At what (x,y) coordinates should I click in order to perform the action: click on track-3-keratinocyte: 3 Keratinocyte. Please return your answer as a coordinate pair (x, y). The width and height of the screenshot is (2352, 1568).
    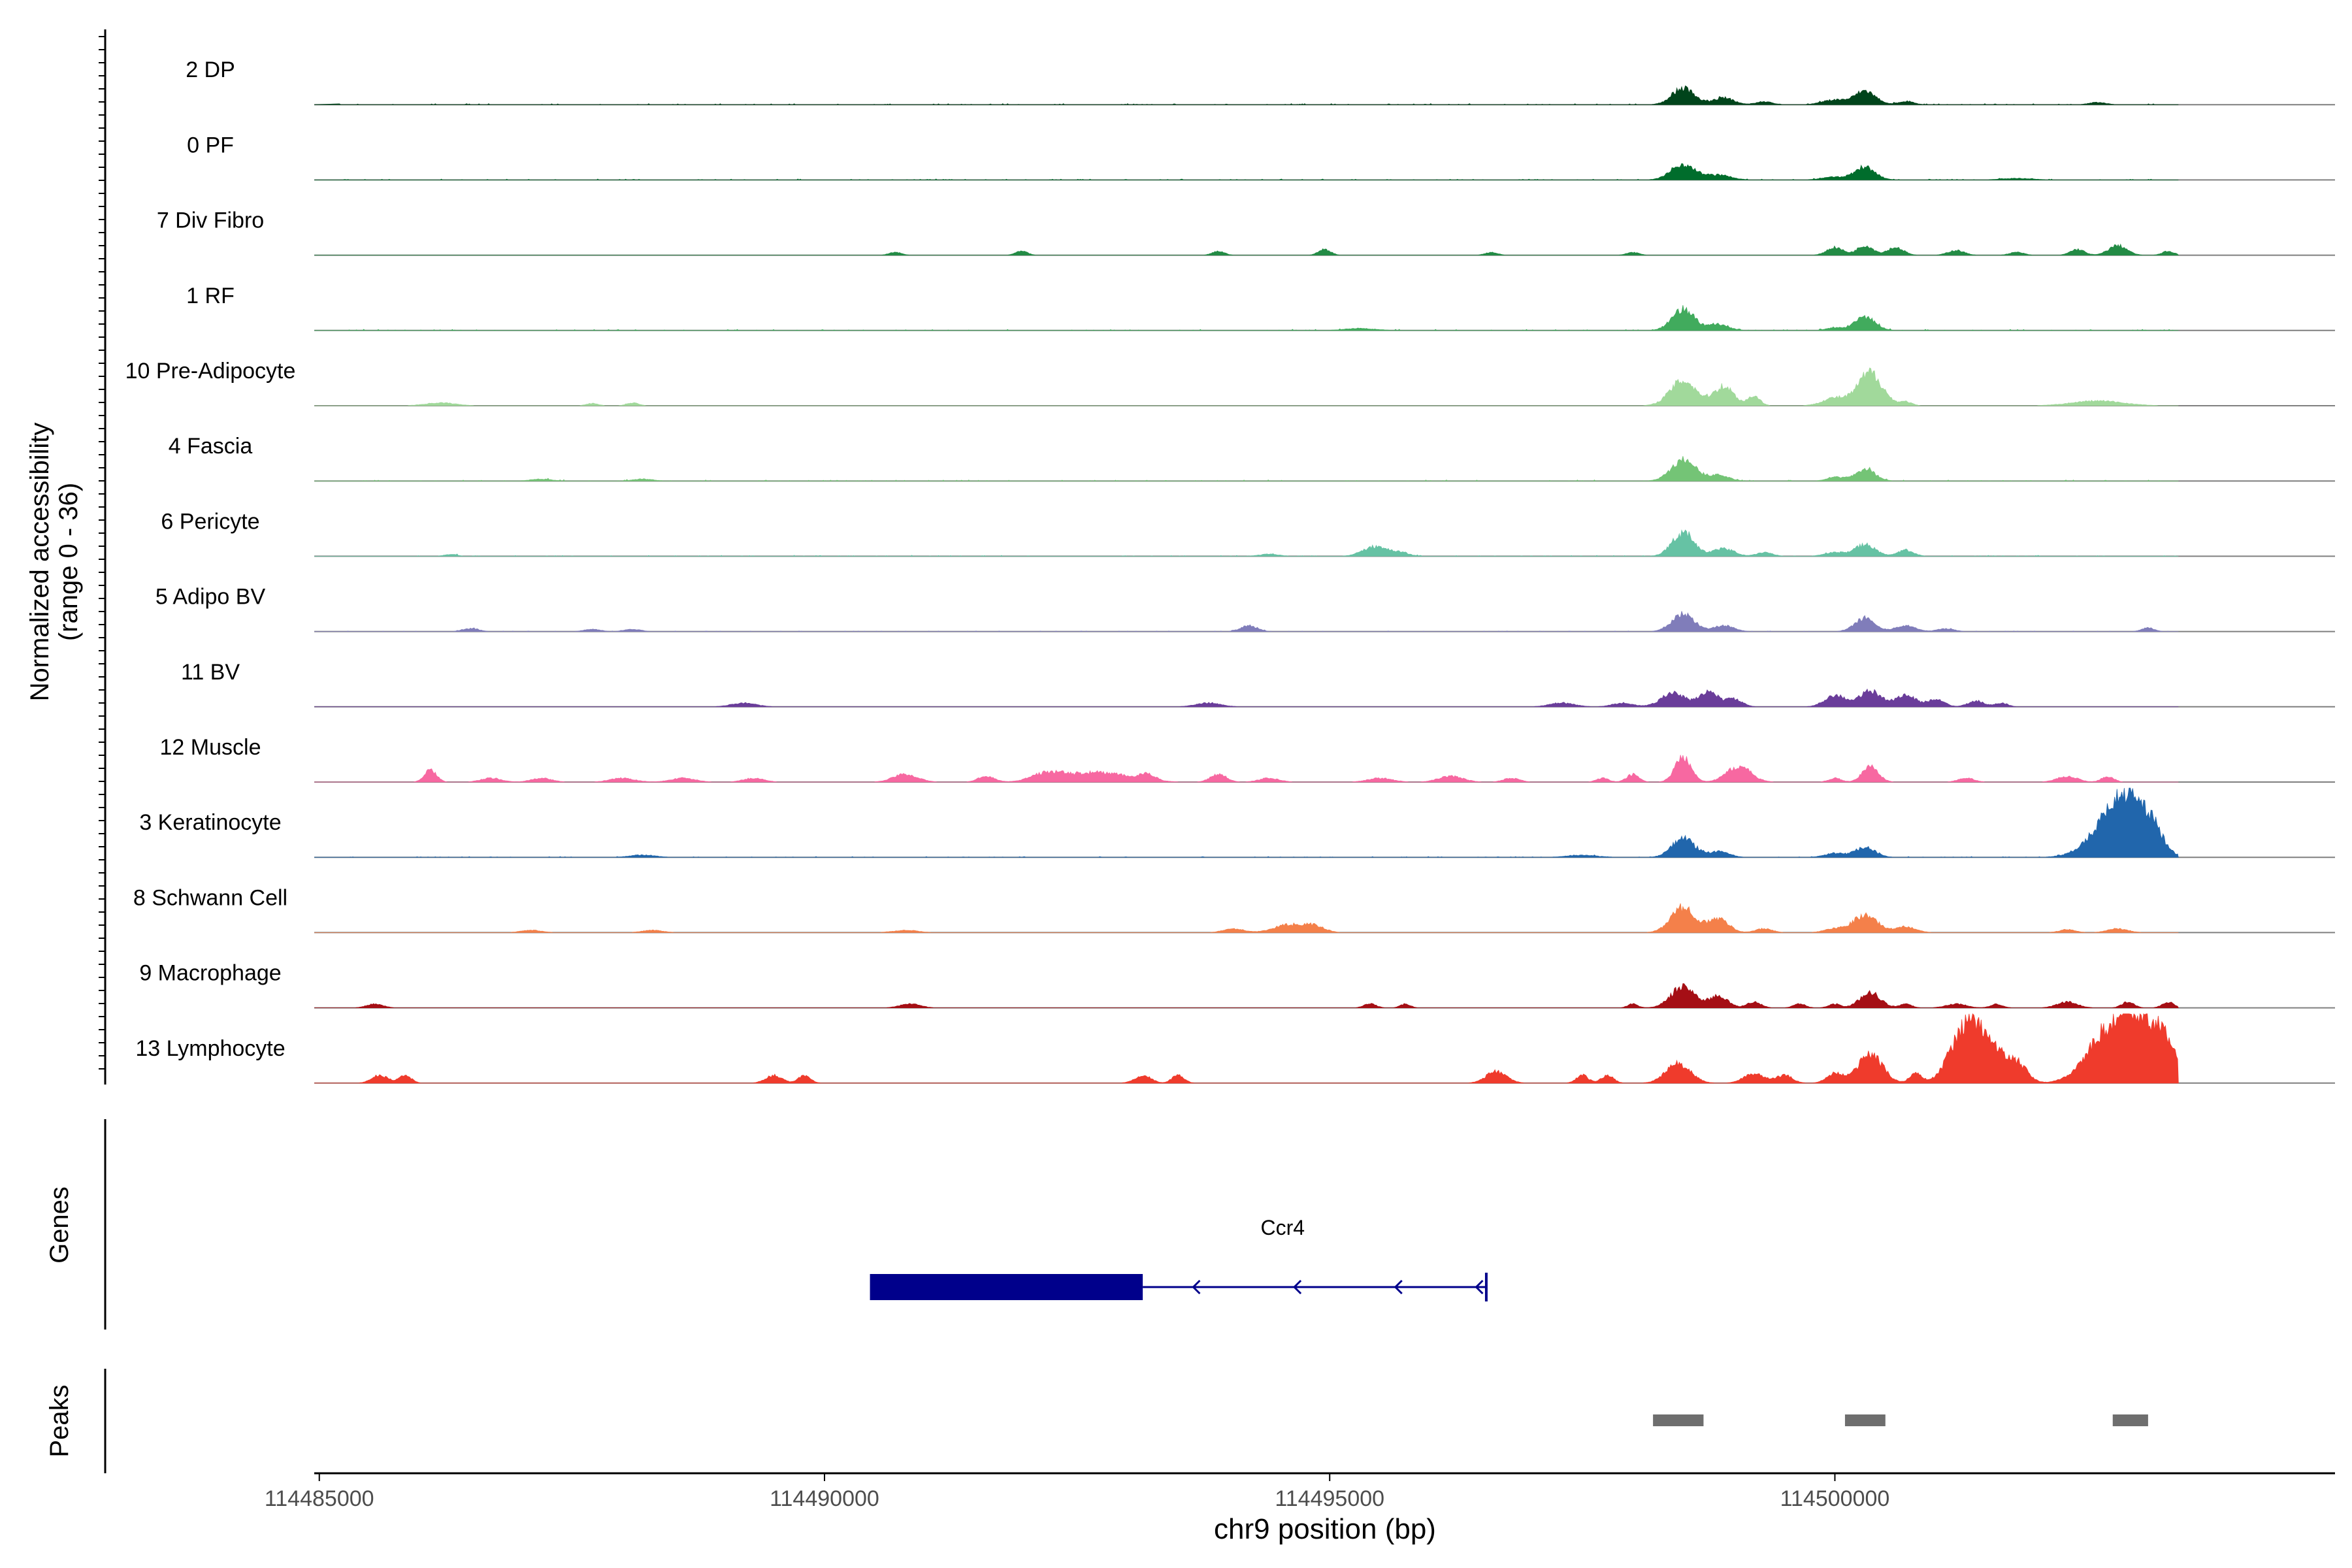
    Looking at the image, I should click on (1237, 822).